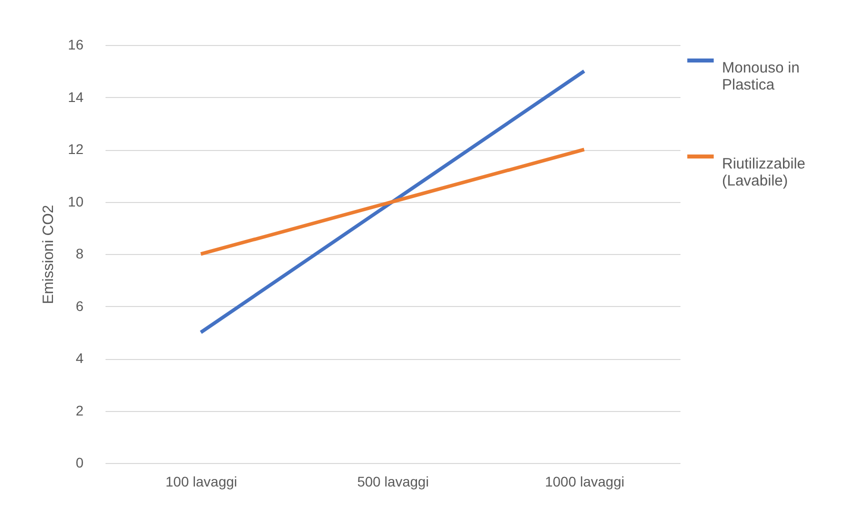 The image size is (865, 527). What do you see at coordinates (76, 96) in the screenshot?
I see `y-tick-label: 14` at bounding box center [76, 96].